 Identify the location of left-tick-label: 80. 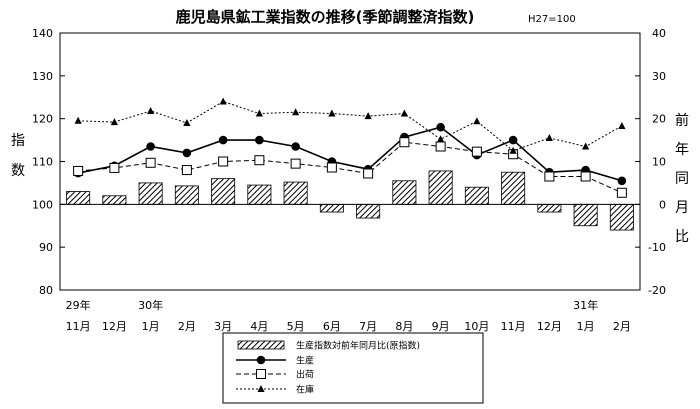
(46, 290).